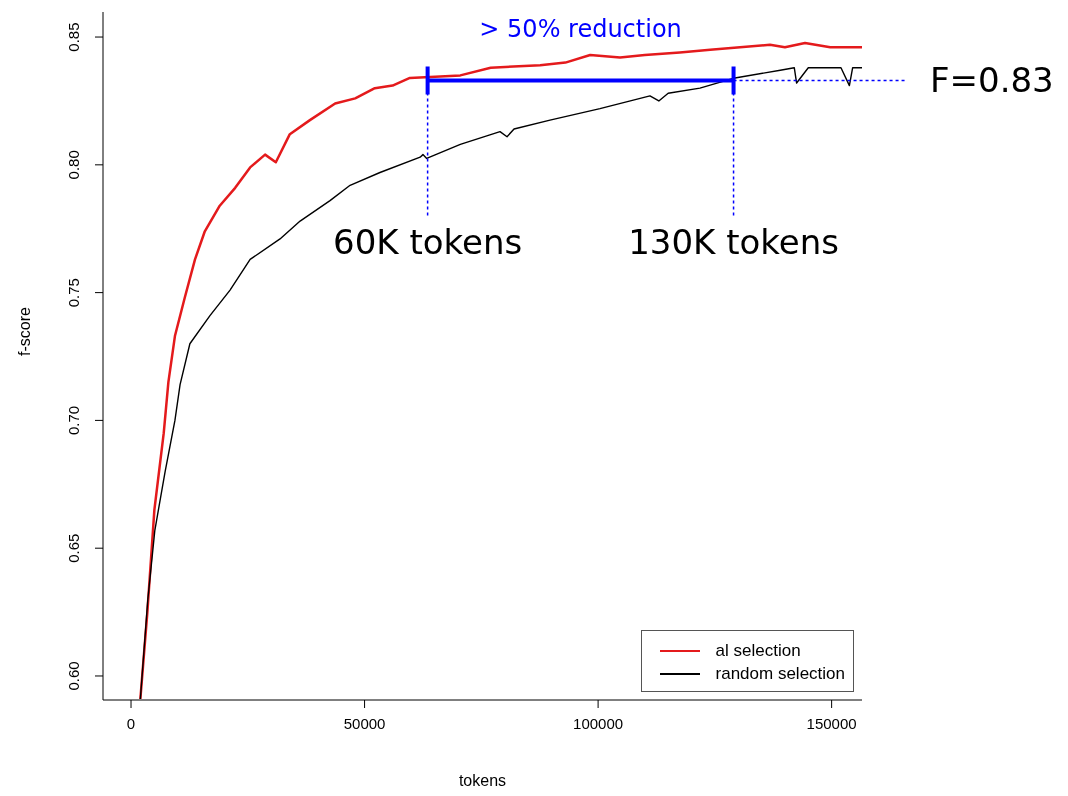  Describe the element at coordinates (482, 780) in the screenshot. I see `x-axis-title: tokens` at that location.